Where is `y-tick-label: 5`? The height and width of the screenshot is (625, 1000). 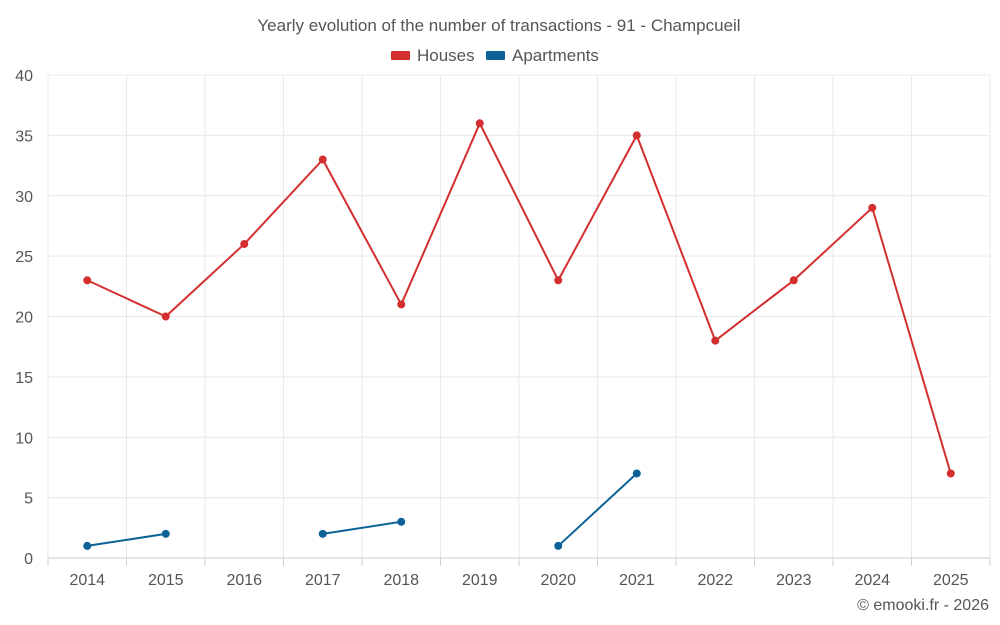
y-tick-label: 5 is located at coordinates (28, 499).